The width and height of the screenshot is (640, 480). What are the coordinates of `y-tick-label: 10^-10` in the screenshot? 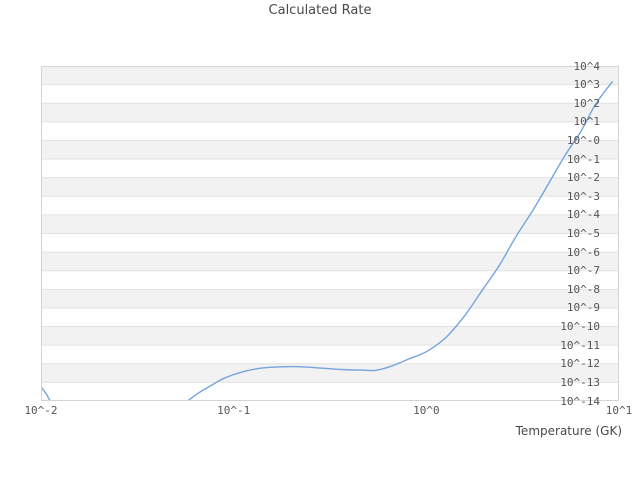 It's located at (580, 327).